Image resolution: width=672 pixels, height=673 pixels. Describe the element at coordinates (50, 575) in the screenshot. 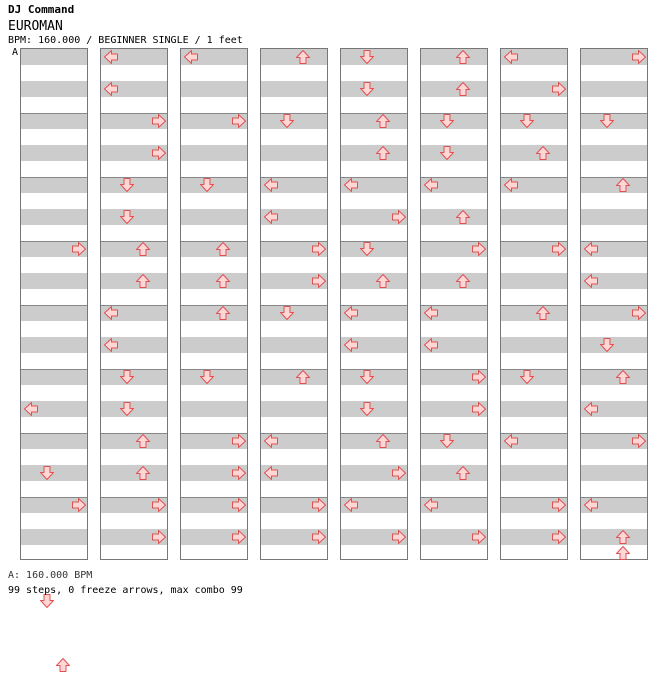

I see `bpm-legend: A: 160.000 BPM` at that location.